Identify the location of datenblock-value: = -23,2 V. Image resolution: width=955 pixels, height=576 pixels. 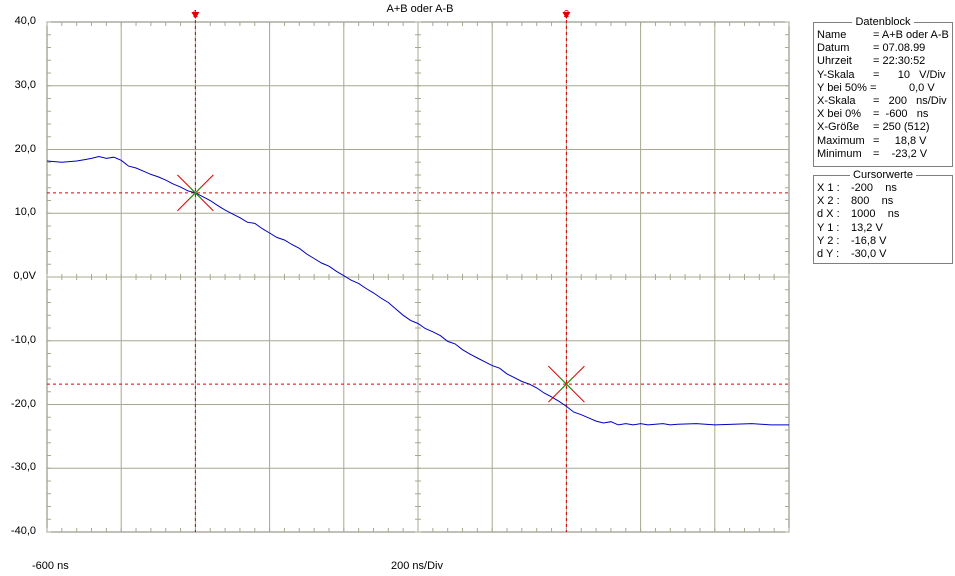
(900, 153).